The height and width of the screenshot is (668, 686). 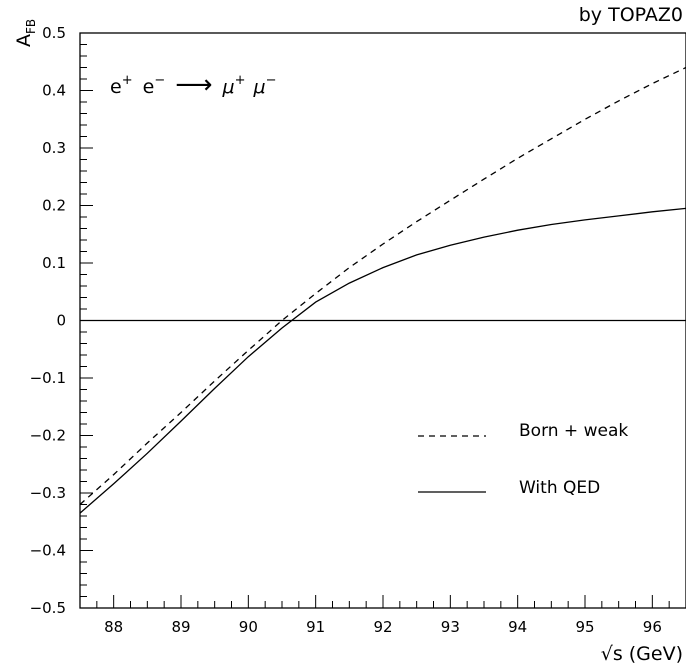 What do you see at coordinates (48, 493) in the screenshot?
I see `y-tick-label: −0.3` at bounding box center [48, 493].